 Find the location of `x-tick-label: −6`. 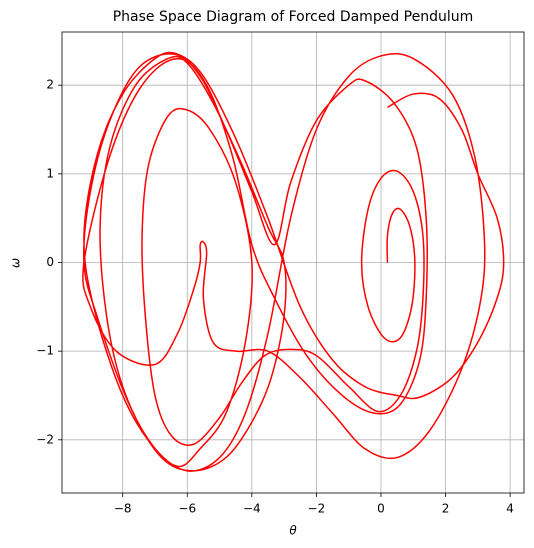

x-tick-label: −6 is located at coordinates (187, 509).